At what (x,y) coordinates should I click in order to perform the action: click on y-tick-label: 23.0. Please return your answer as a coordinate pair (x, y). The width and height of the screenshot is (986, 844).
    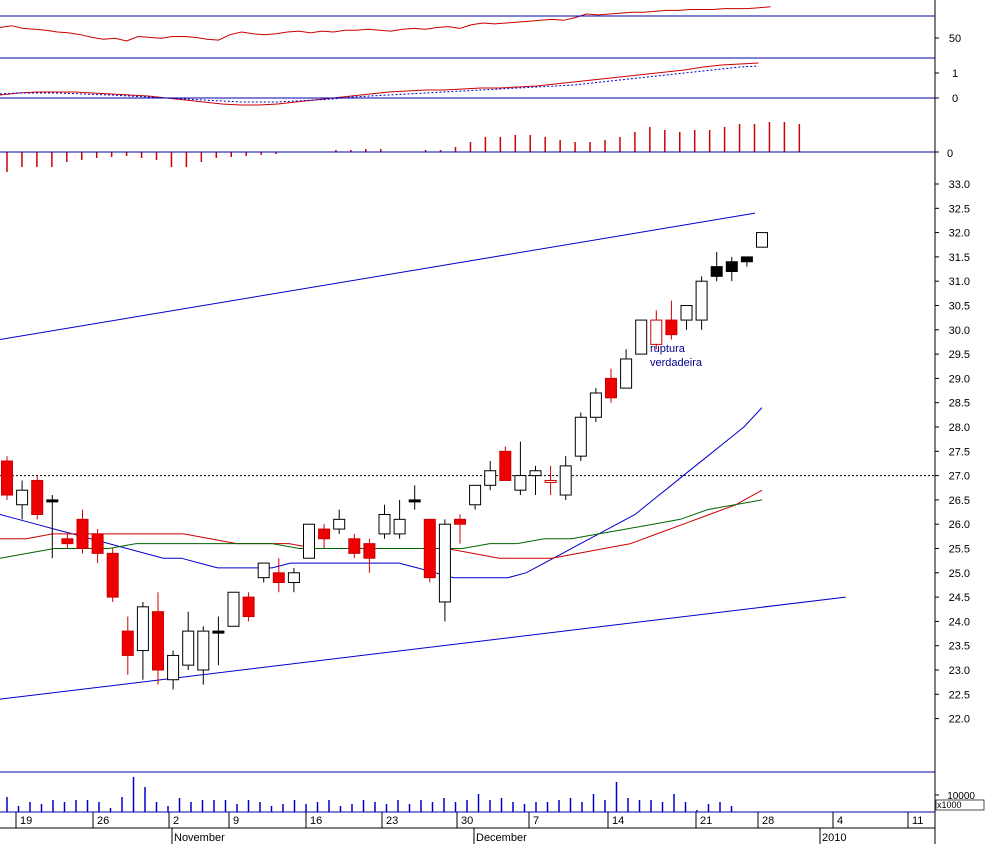
    Looking at the image, I should click on (959, 671).